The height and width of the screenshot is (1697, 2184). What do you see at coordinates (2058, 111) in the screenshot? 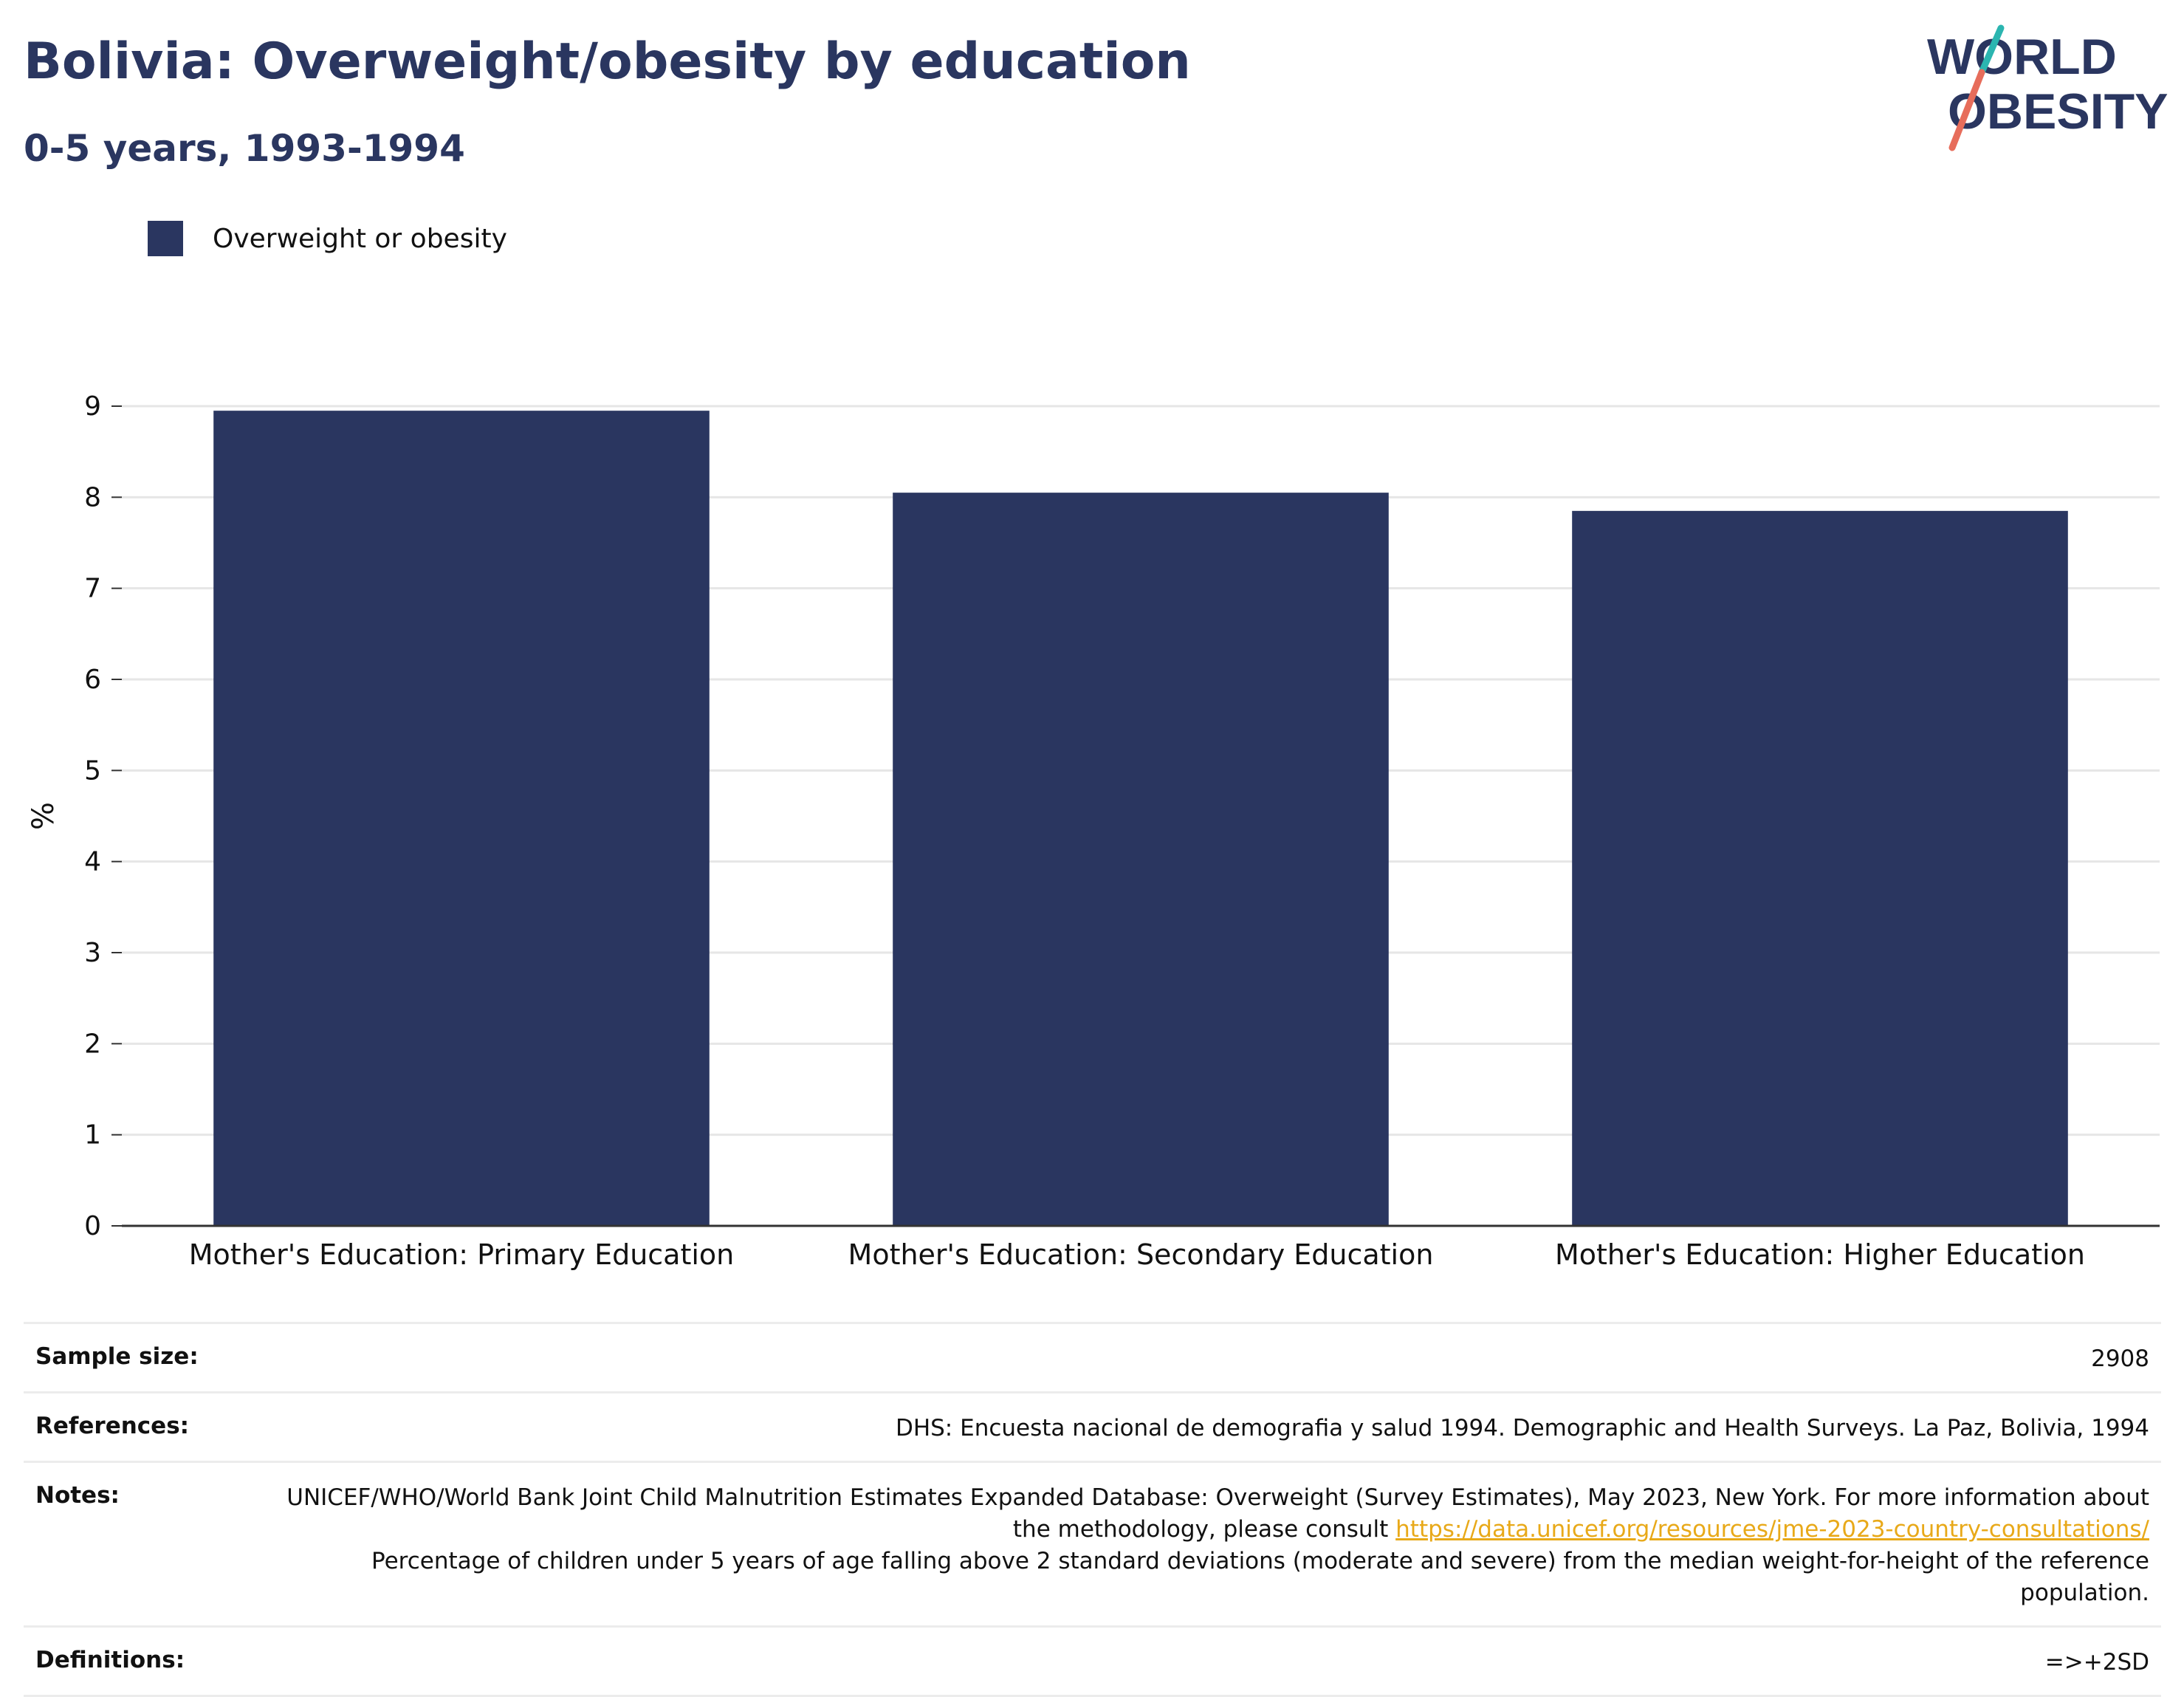
I see `logo-line-2: OBESITY` at bounding box center [2058, 111].